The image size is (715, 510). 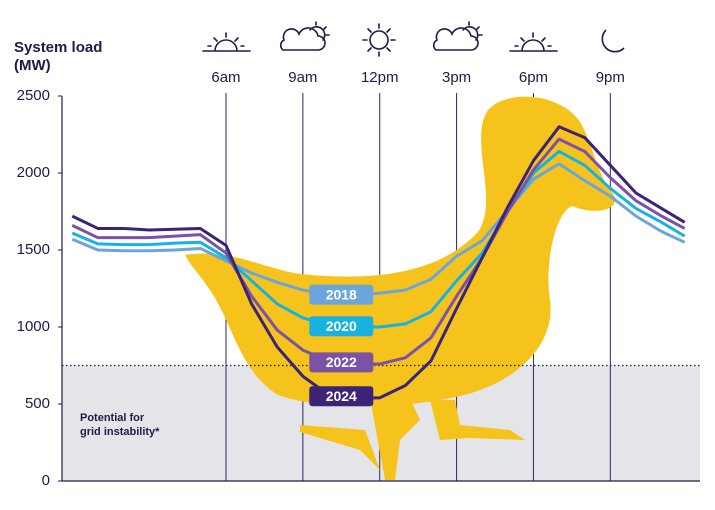 I want to click on x-tick-label: 9pm, so click(x=610, y=77).